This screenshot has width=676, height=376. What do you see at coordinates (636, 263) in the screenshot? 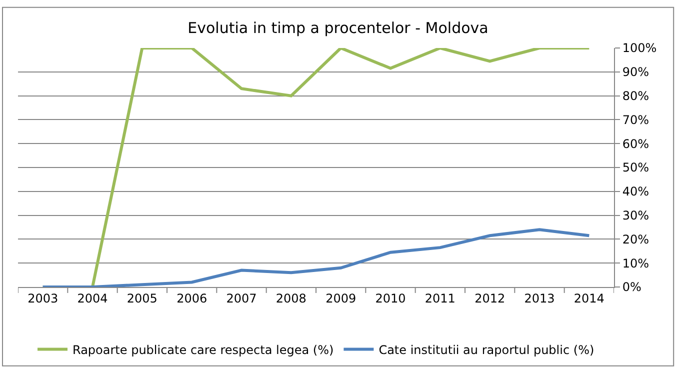
I see `y-tick-label: 10%` at bounding box center [636, 263].